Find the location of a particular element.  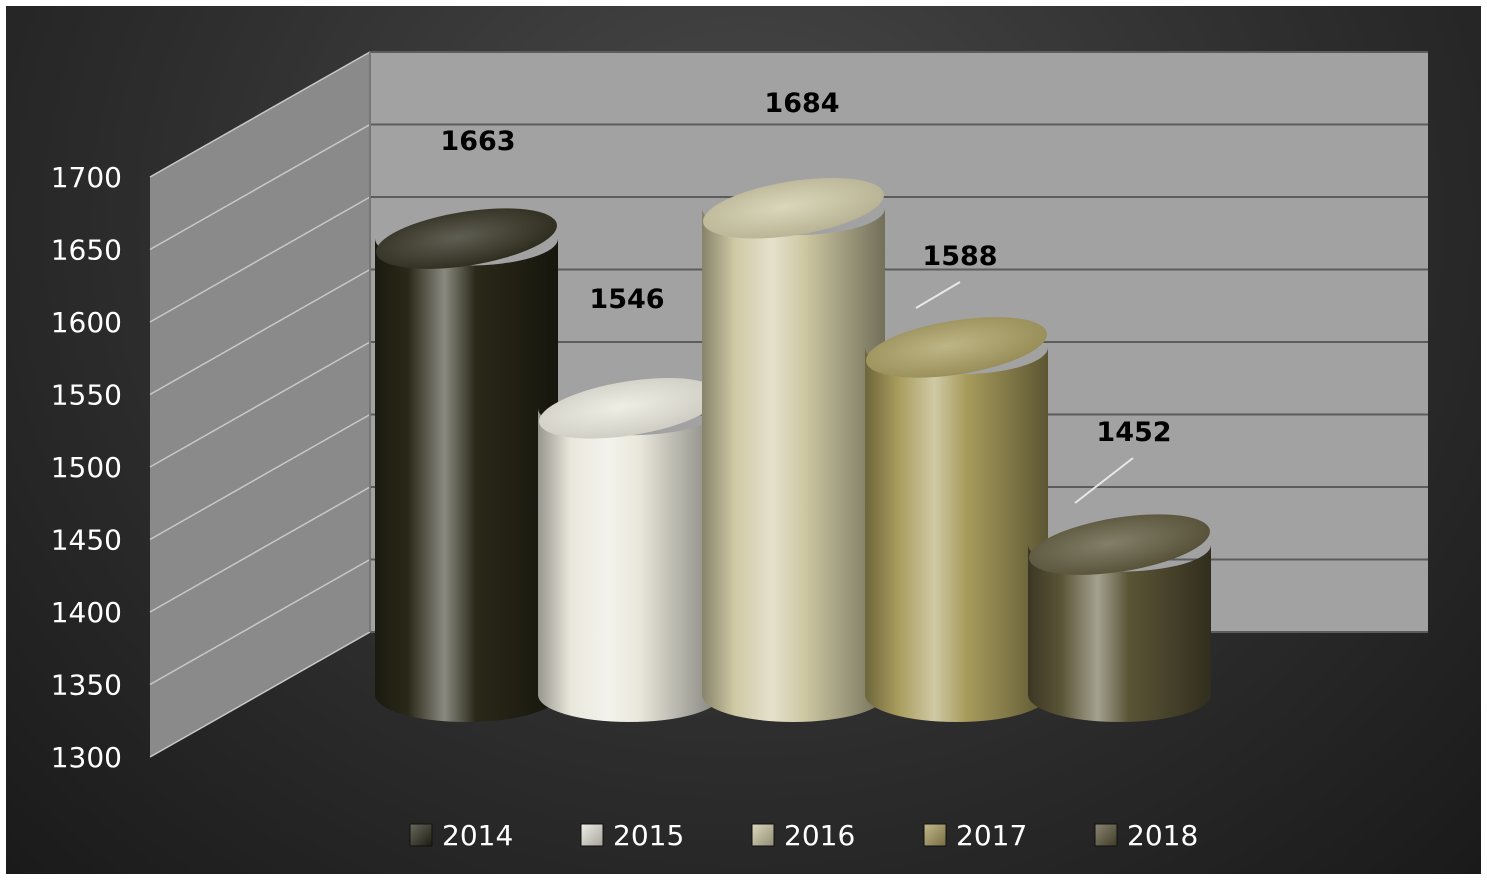

legend-label: 2016 is located at coordinates (819, 835).